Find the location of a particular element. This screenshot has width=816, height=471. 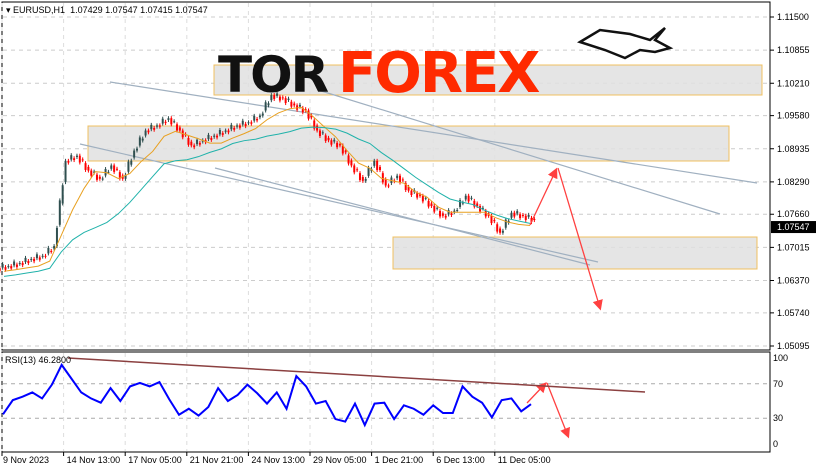

x-tick-label: 9 Nov 2023 is located at coordinates (26, 460).